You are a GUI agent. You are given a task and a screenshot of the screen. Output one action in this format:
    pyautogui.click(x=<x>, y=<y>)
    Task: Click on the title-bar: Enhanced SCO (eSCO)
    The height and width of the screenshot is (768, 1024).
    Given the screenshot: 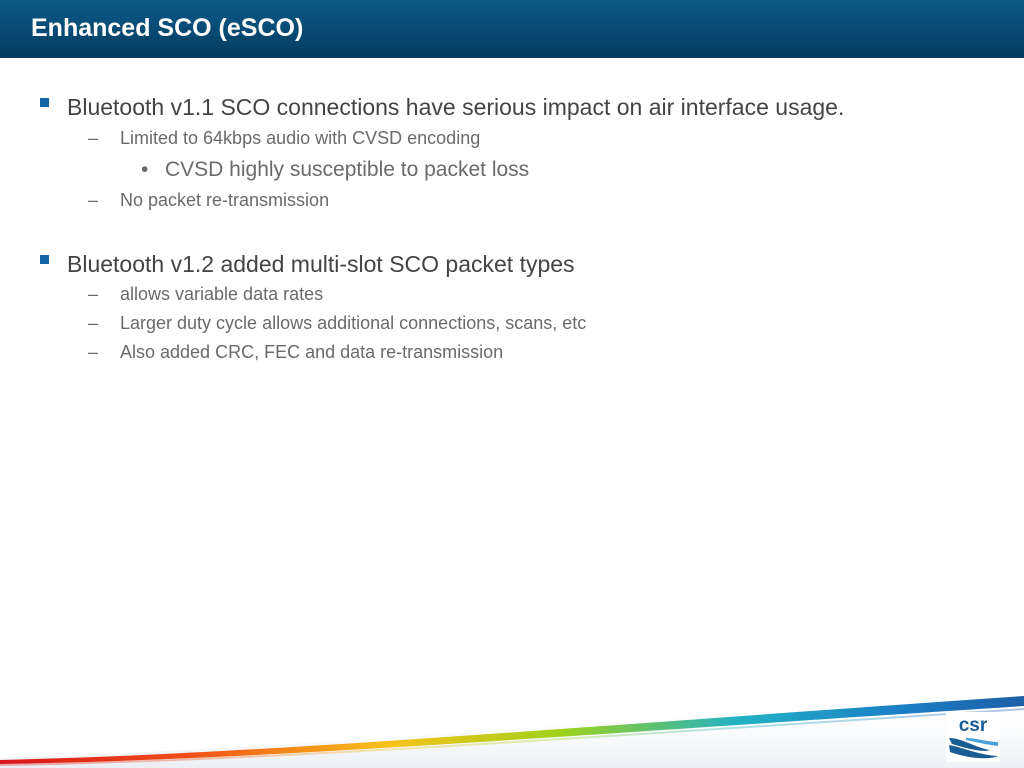 What is the action you would take?
    pyautogui.click(x=512, y=29)
    